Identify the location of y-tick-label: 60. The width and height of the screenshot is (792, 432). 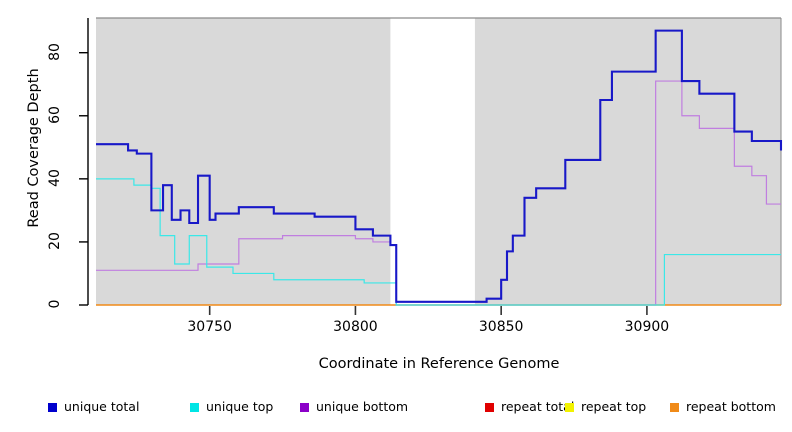
(55, 114).